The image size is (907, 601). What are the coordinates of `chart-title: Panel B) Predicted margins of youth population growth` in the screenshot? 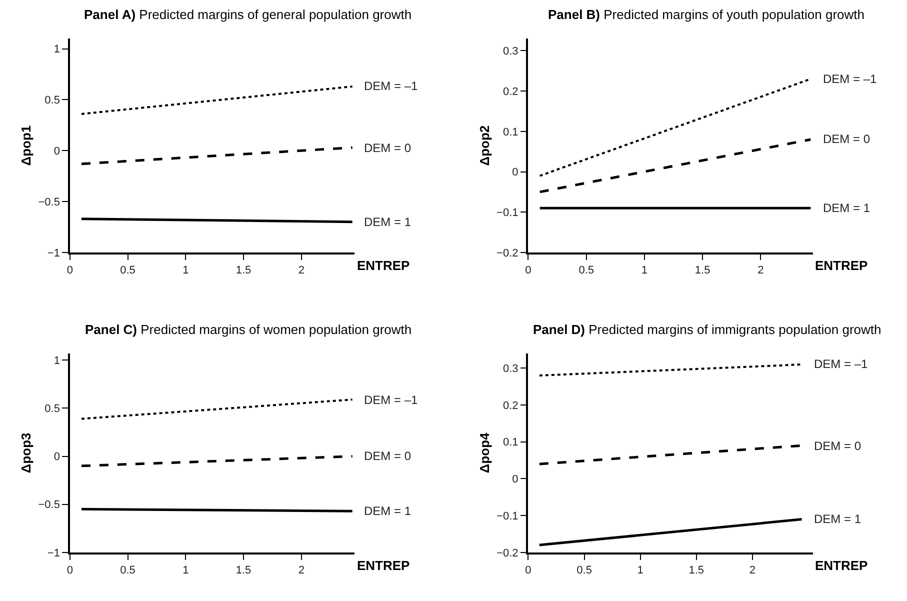 It's located at (706, 14).